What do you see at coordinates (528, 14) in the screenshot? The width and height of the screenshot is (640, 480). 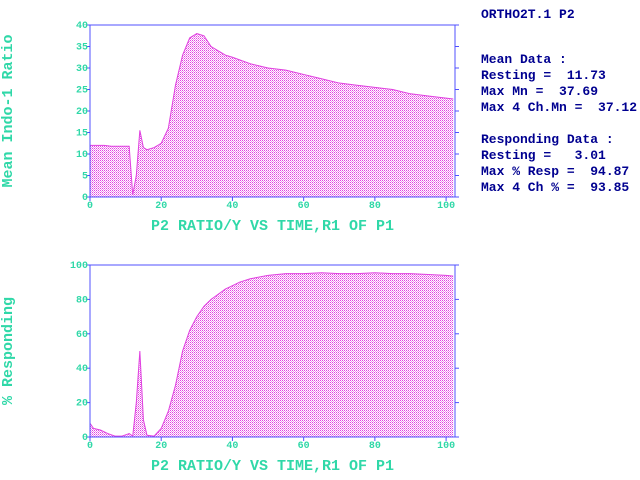 I see `info-title: ORTHO2T.1 P2` at bounding box center [528, 14].